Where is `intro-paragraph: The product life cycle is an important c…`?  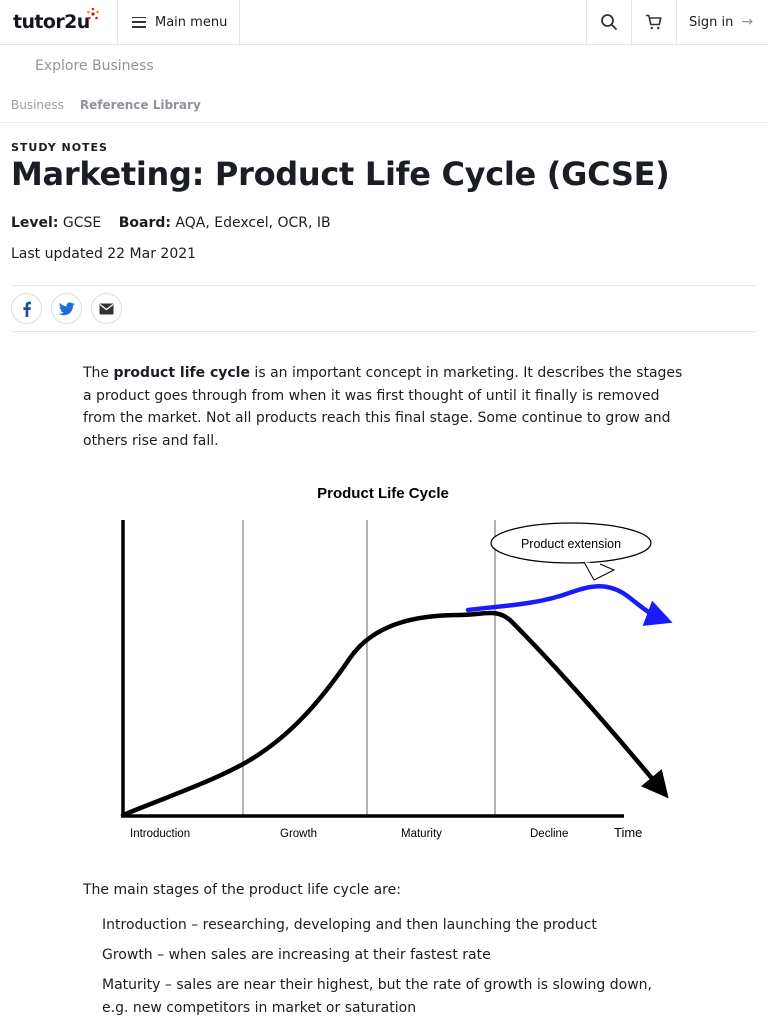 intro-paragraph: The product life cycle is an important c… is located at coordinates (383, 407).